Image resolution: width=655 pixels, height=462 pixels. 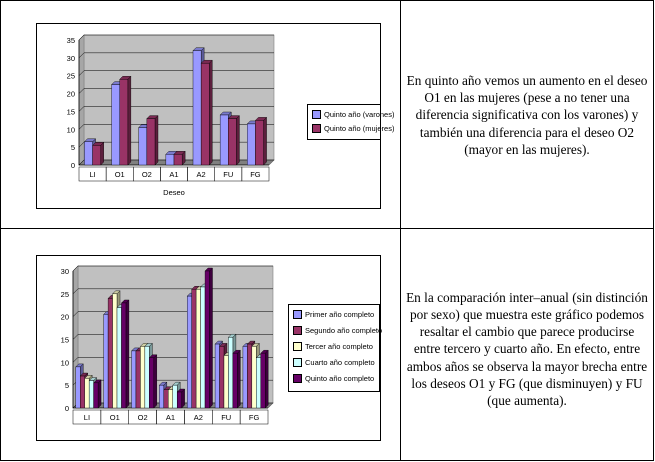 I want to click on table-border-middle, so click(x=327, y=228).